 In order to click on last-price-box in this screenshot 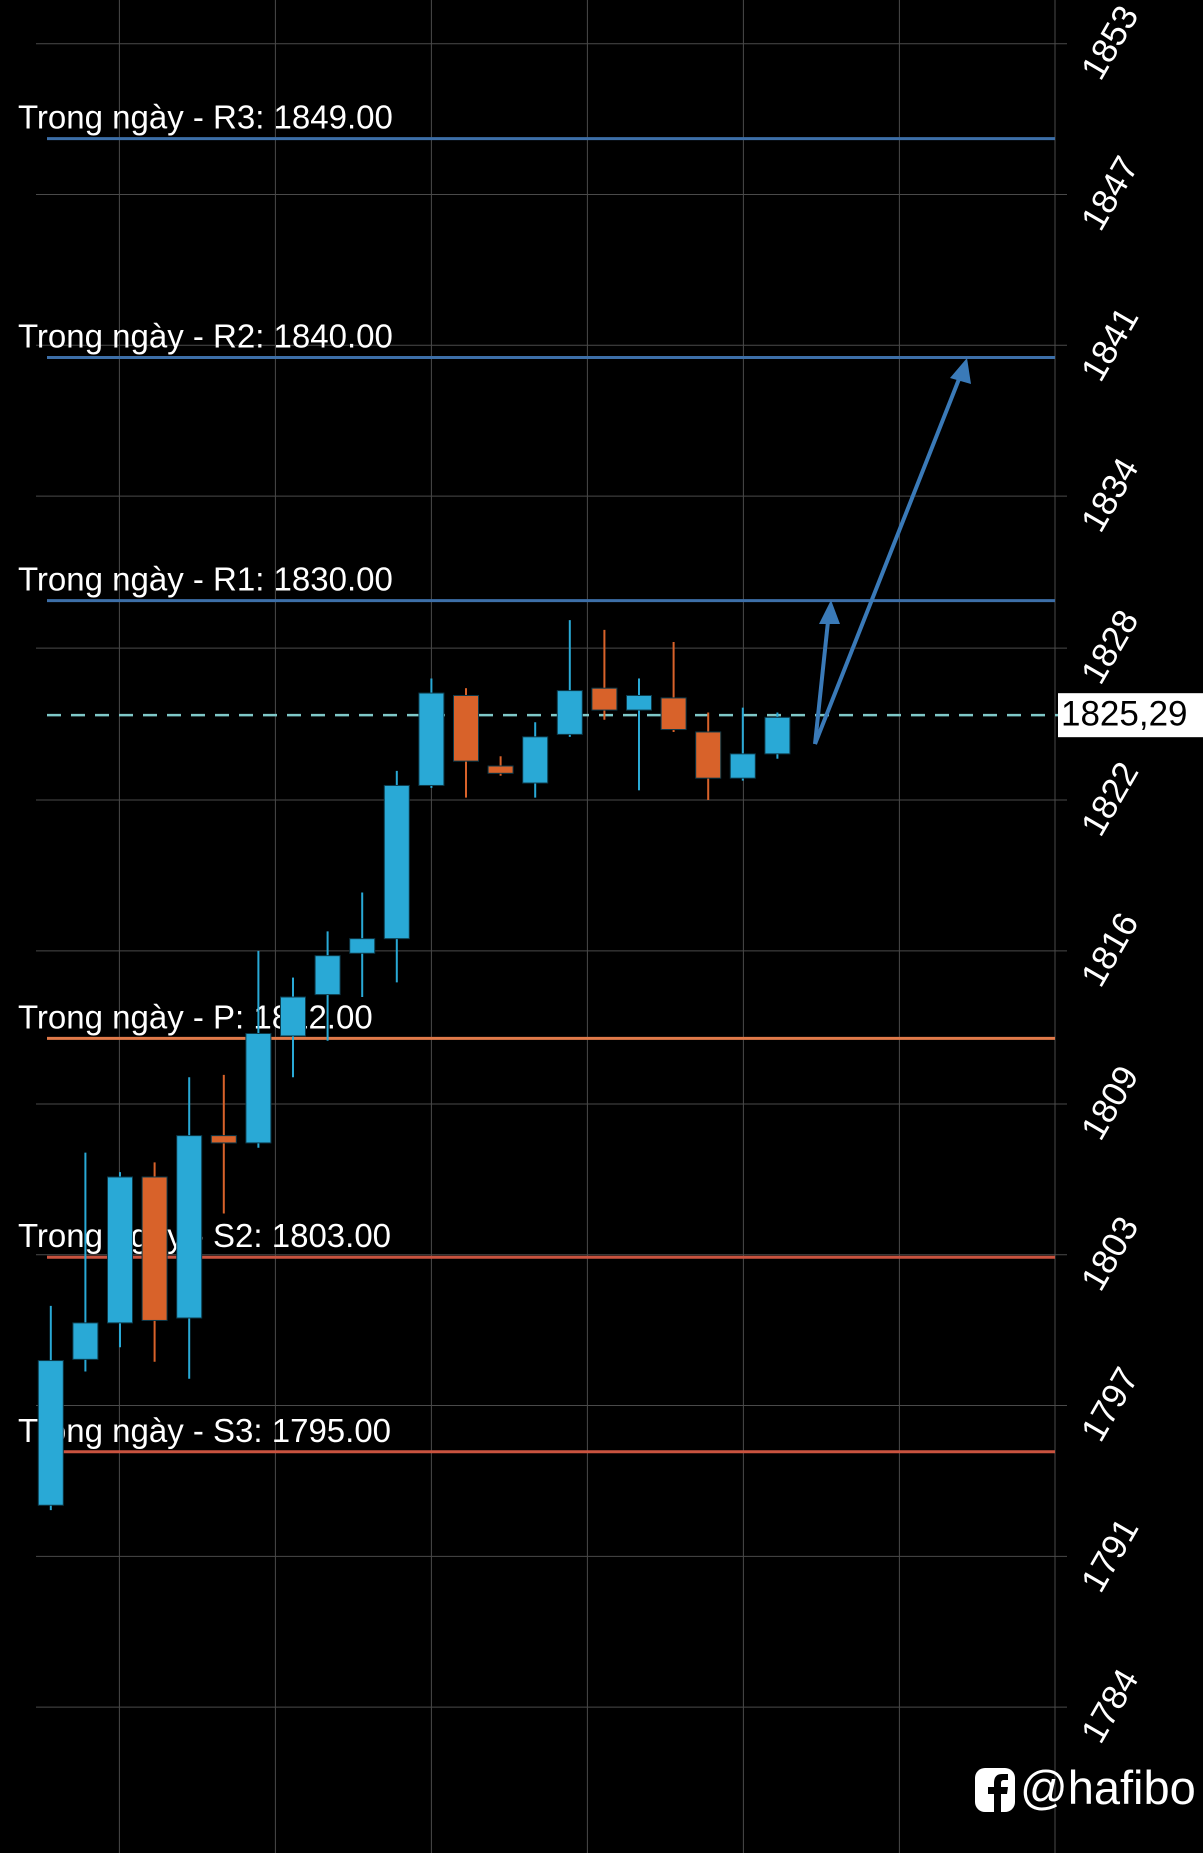, I will do `click(1130, 715)`.